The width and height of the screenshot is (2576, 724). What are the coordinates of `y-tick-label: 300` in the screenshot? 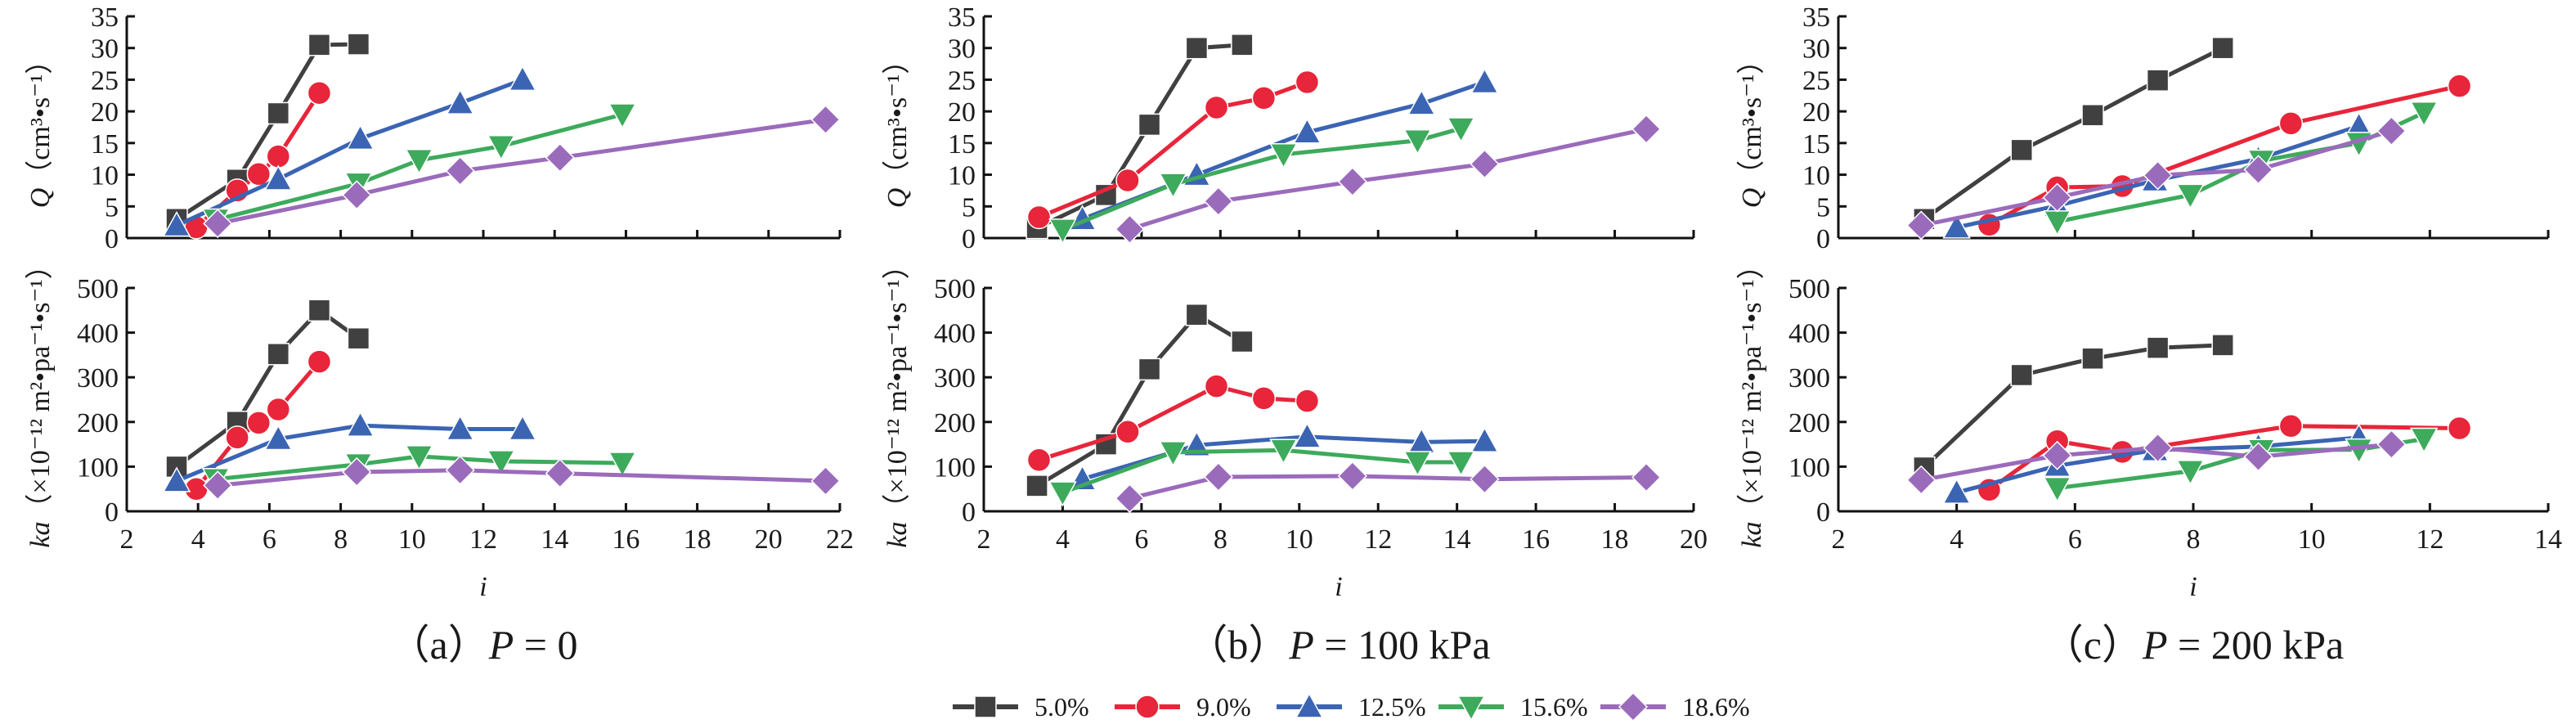 It's located at (1809, 378).